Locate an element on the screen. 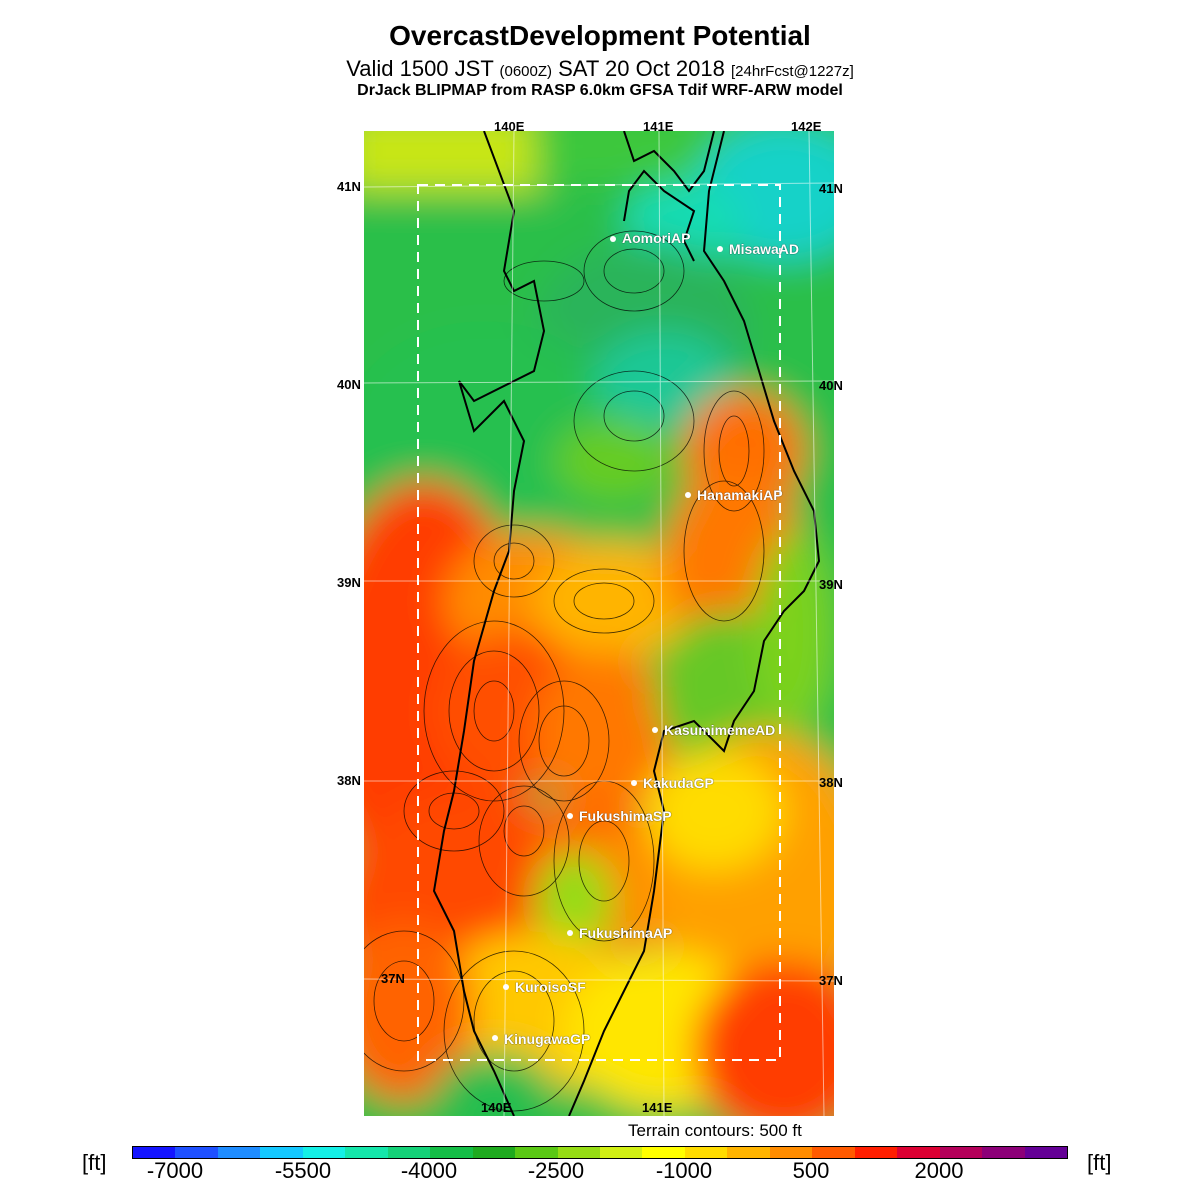 This screenshot has height=1200, width=1200. colorbar-tick-label: 500 is located at coordinates (811, 1170).